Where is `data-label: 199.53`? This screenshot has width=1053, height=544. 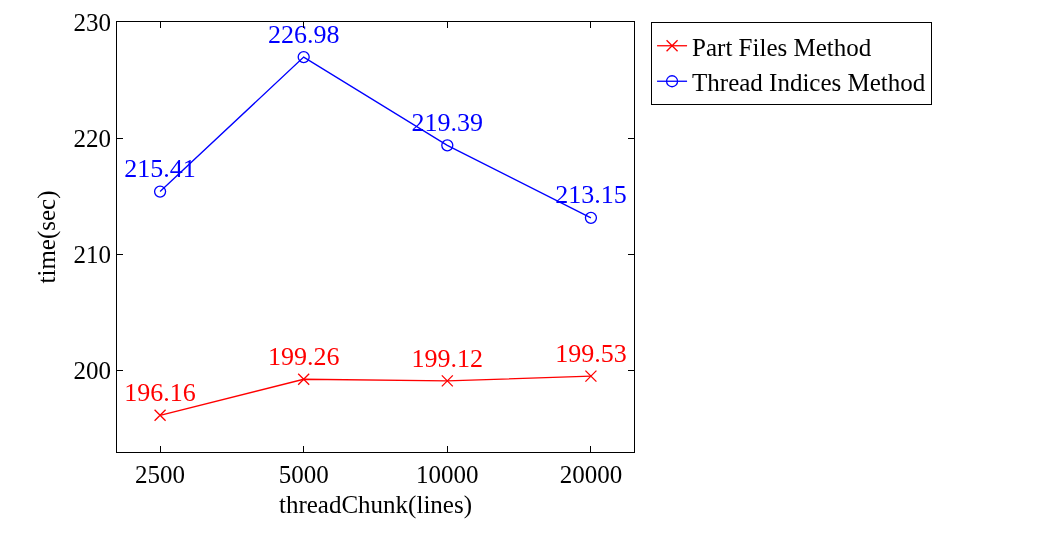 data-label: 199.53 is located at coordinates (591, 353).